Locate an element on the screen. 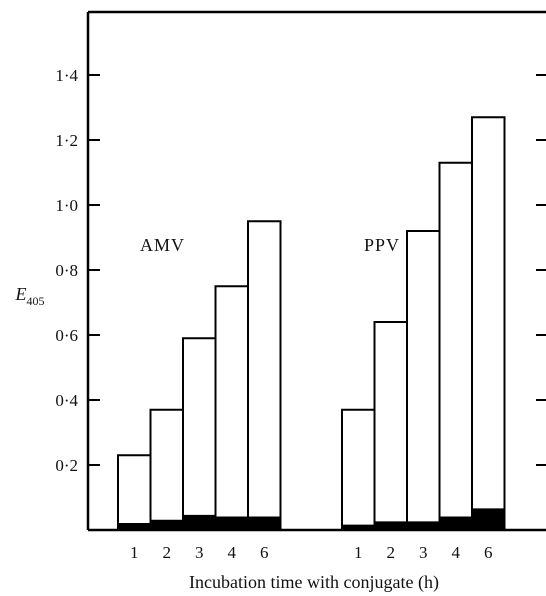 The width and height of the screenshot is (546, 596). y-tick-label: 1·0 is located at coordinates (66, 205).